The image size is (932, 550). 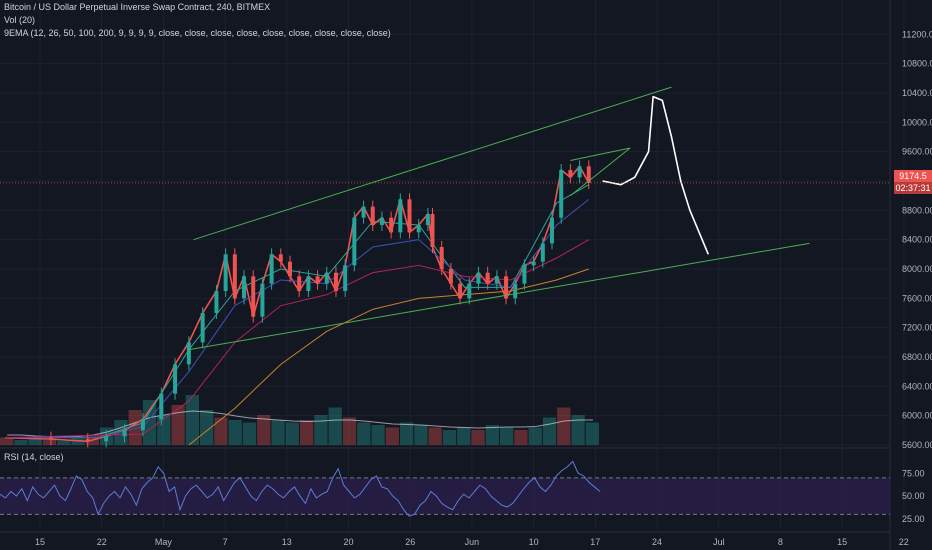 What do you see at coordinates (904, 542) in the screenshot?
I see `time-tick-label: 22` at bounding box center [904, 542].